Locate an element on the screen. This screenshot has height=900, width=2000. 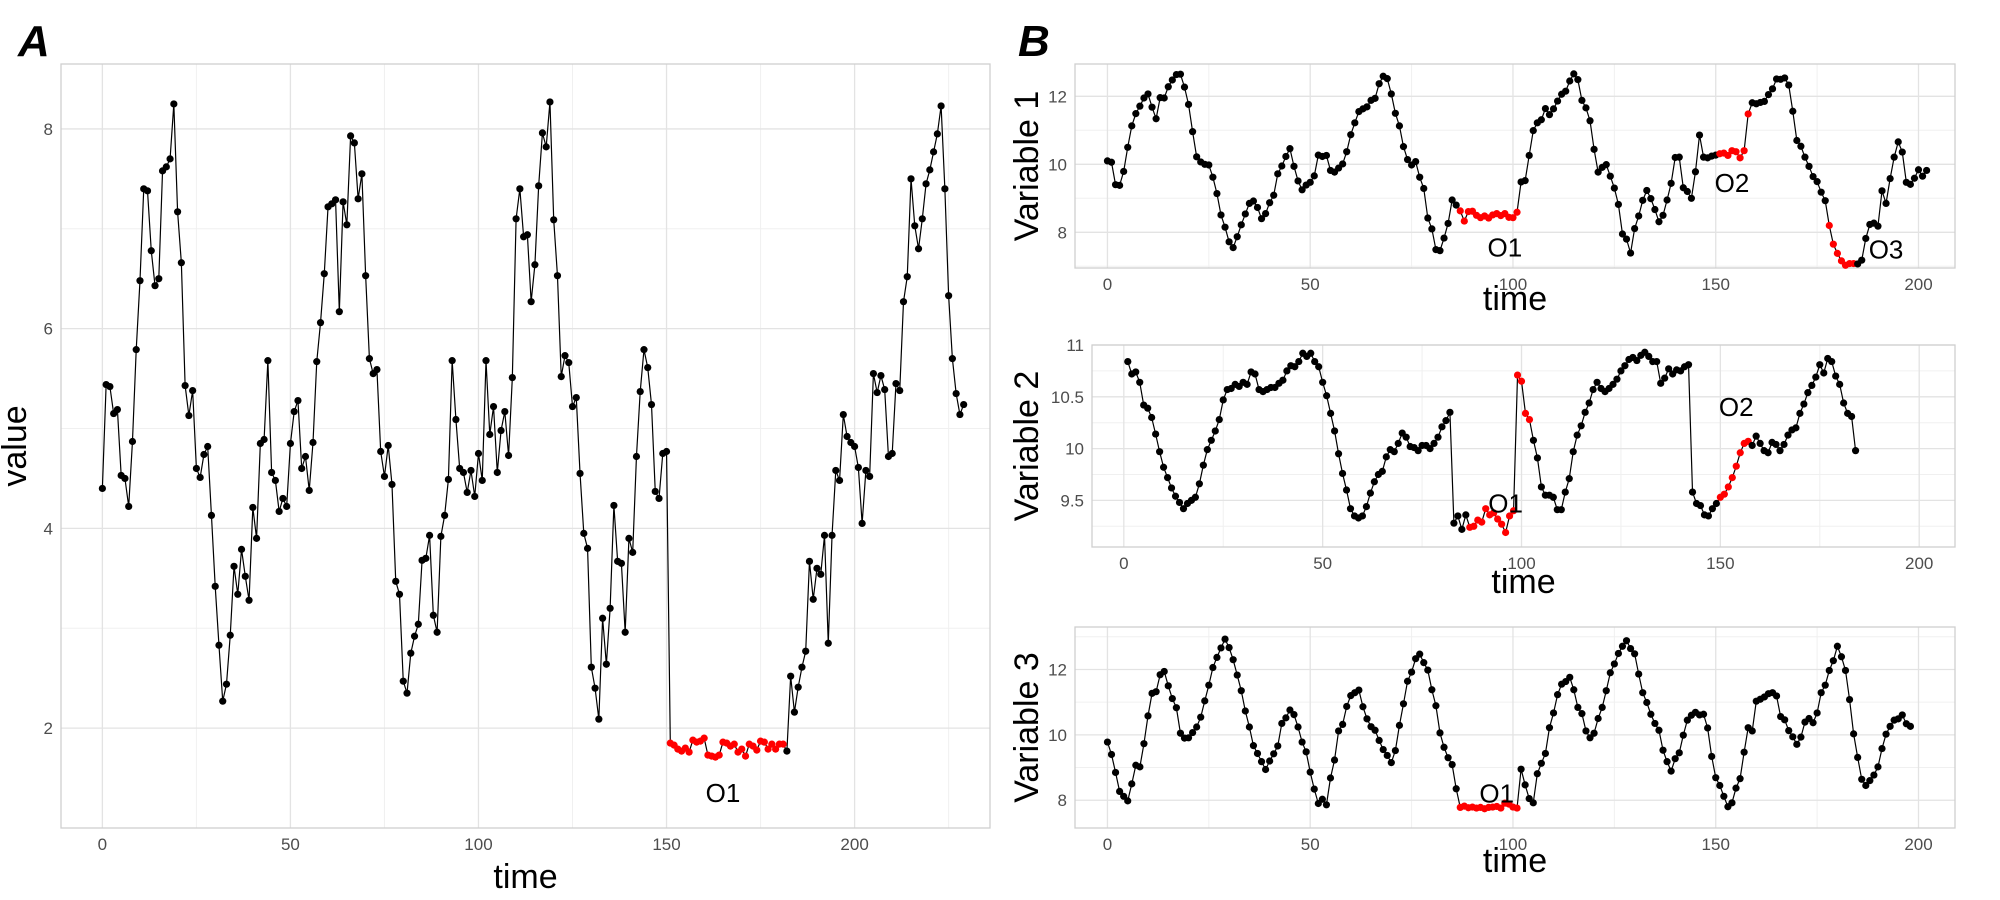
x-tick-label: 50 is located at coordinates (290, 844).